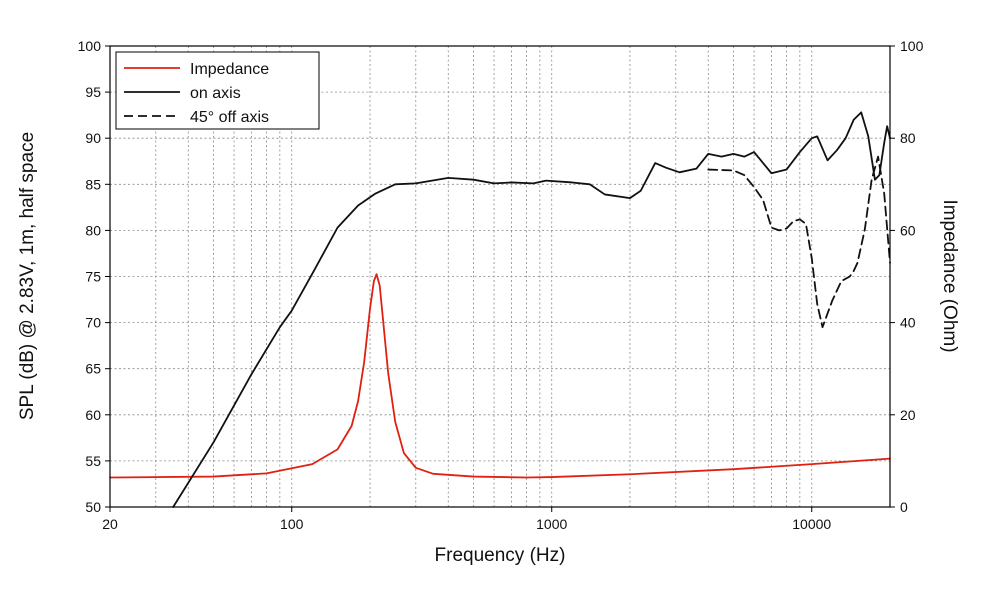 The height and width of the screenshot is (600, 1000). Describe the element at coordinates (229, 117) in the screenshot. I see `legend-label-off-axis: 45° off axis` at that location.